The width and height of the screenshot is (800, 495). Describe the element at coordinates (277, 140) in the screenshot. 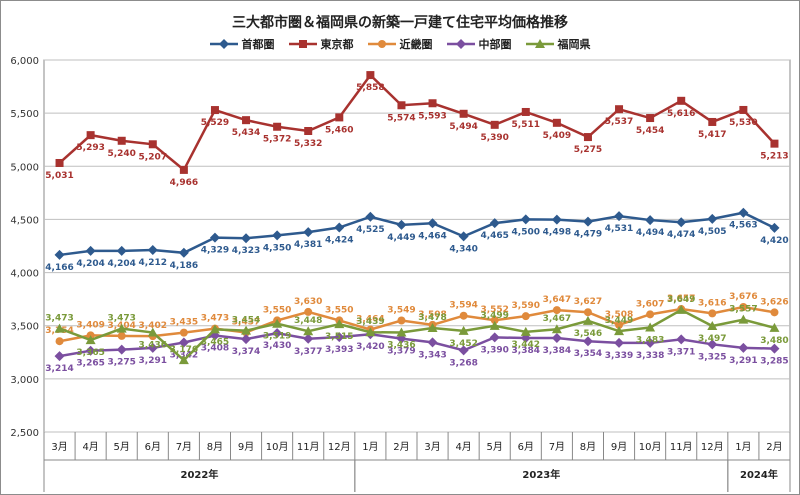

I see `data-label: 5,372` at that location.